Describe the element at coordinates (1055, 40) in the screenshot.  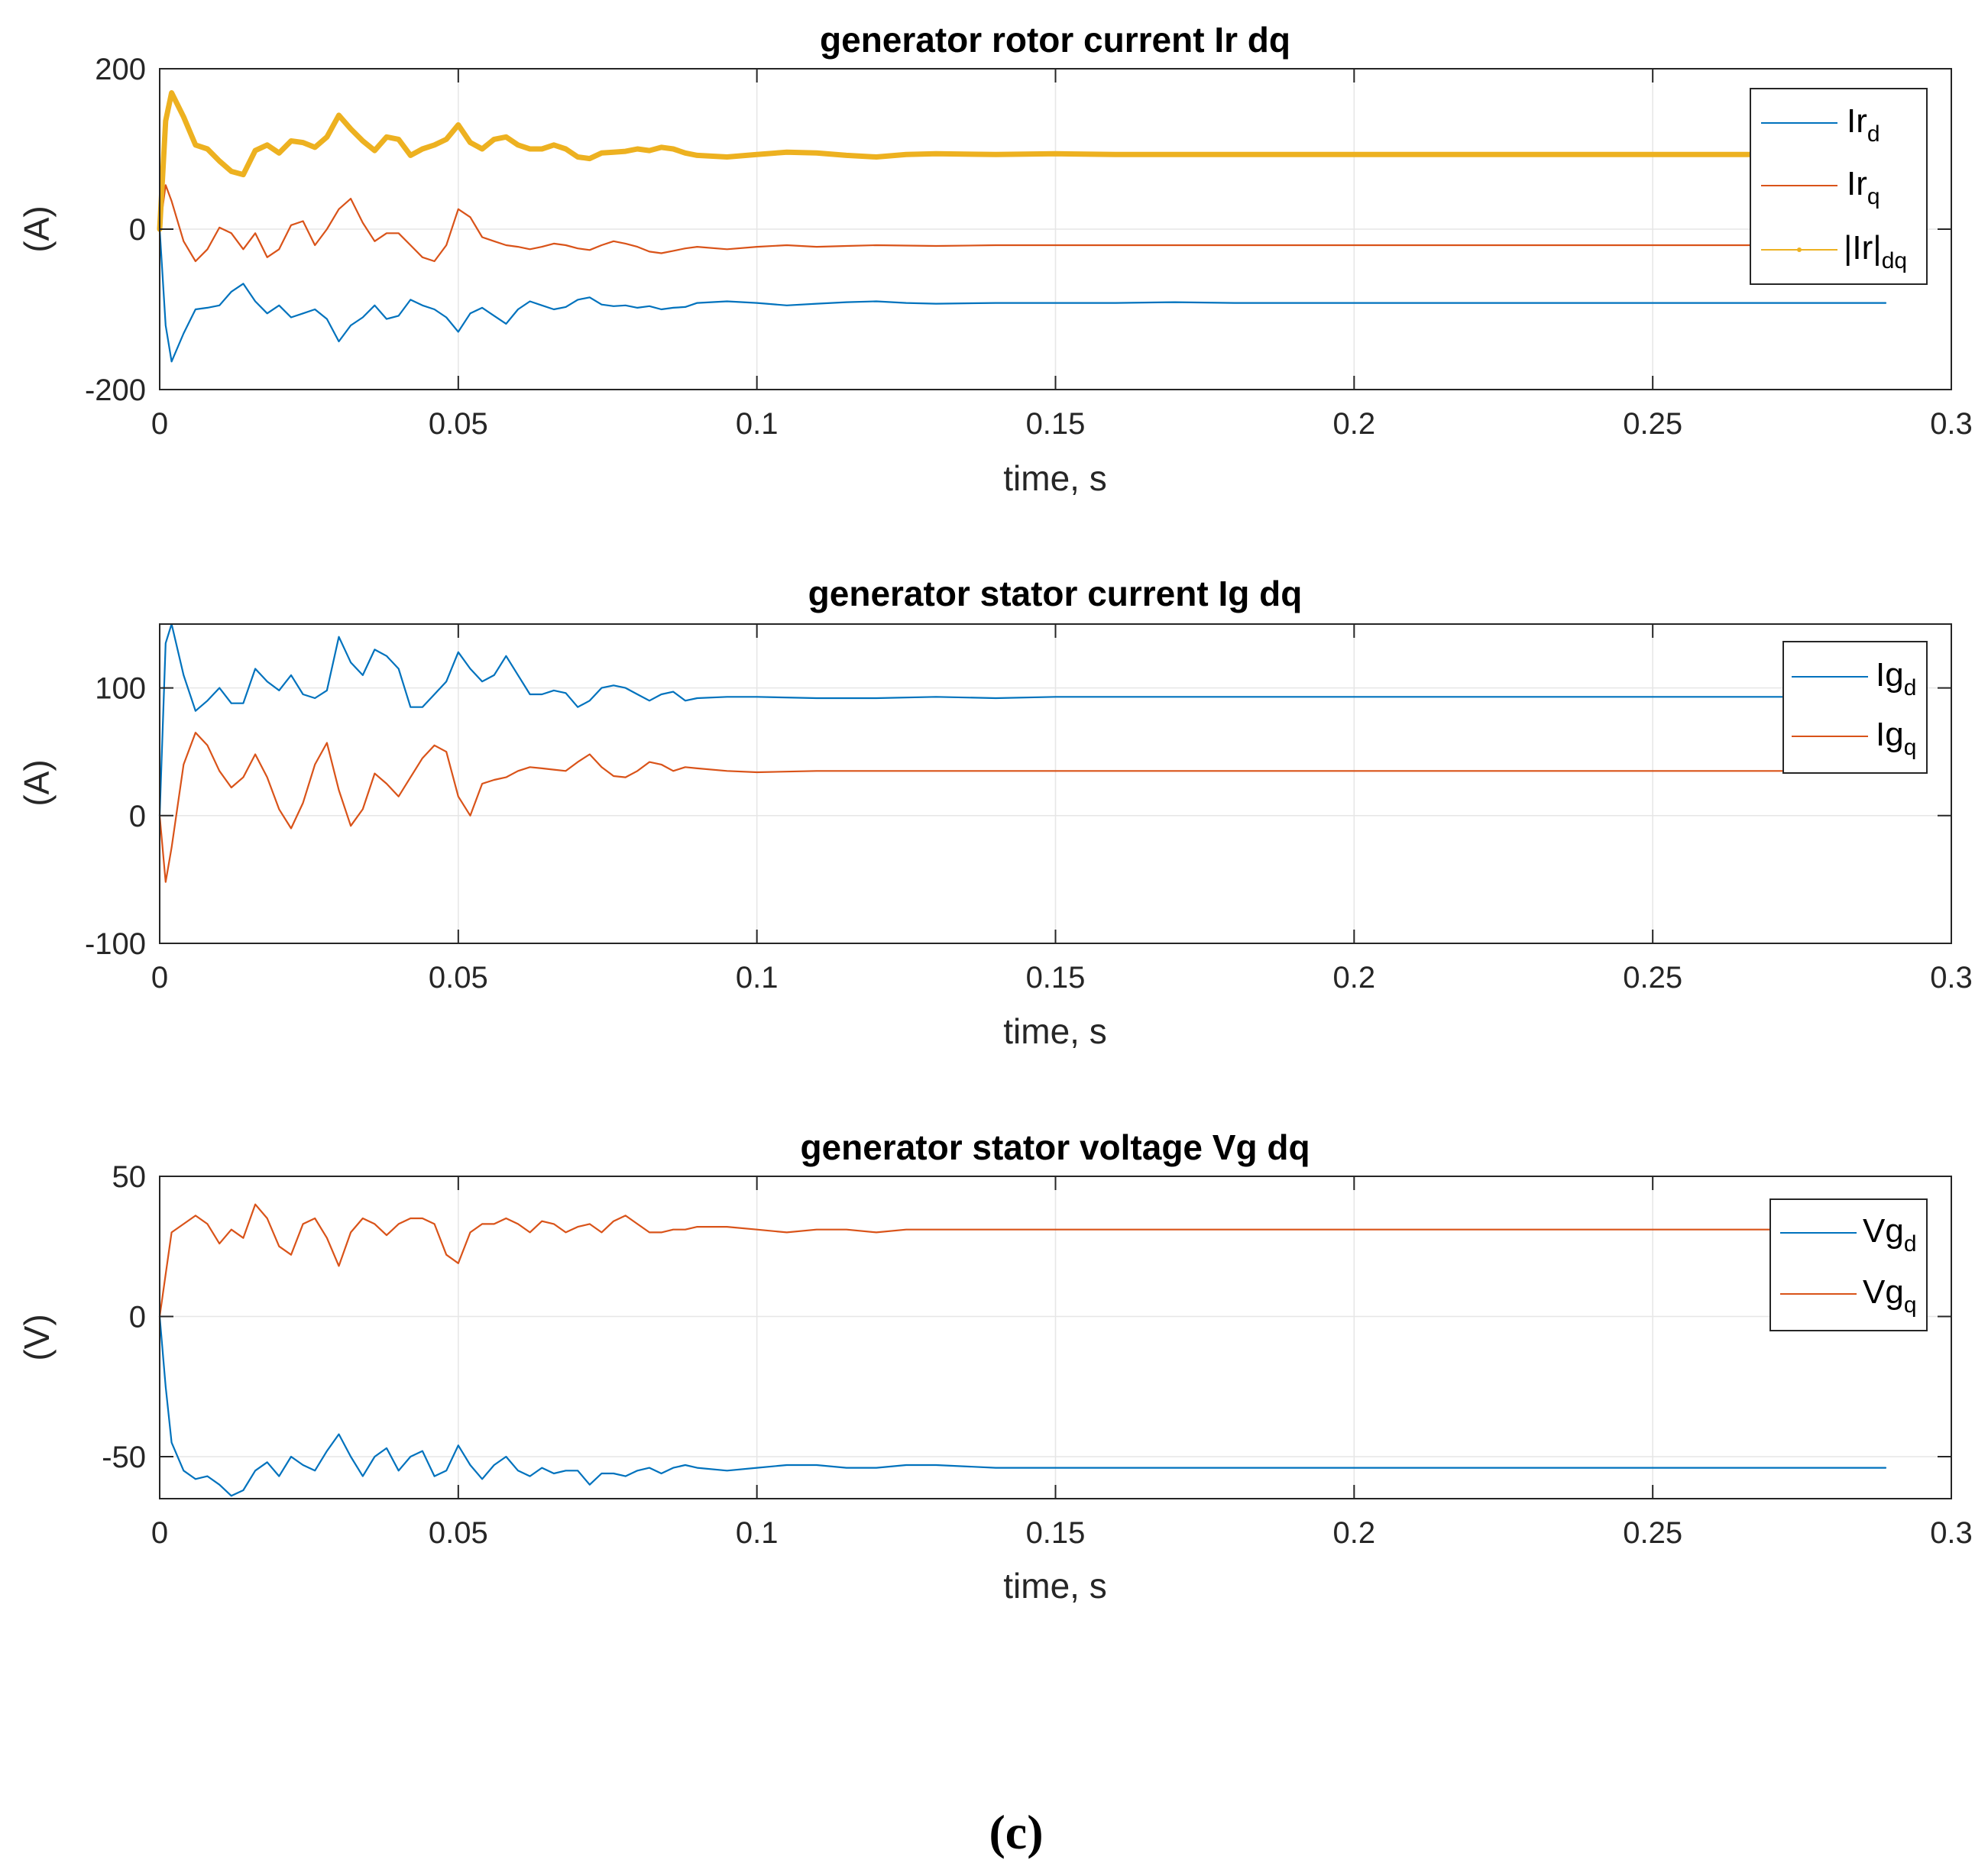
I see `chart-title: generator rotor current Ir dq` at that location.